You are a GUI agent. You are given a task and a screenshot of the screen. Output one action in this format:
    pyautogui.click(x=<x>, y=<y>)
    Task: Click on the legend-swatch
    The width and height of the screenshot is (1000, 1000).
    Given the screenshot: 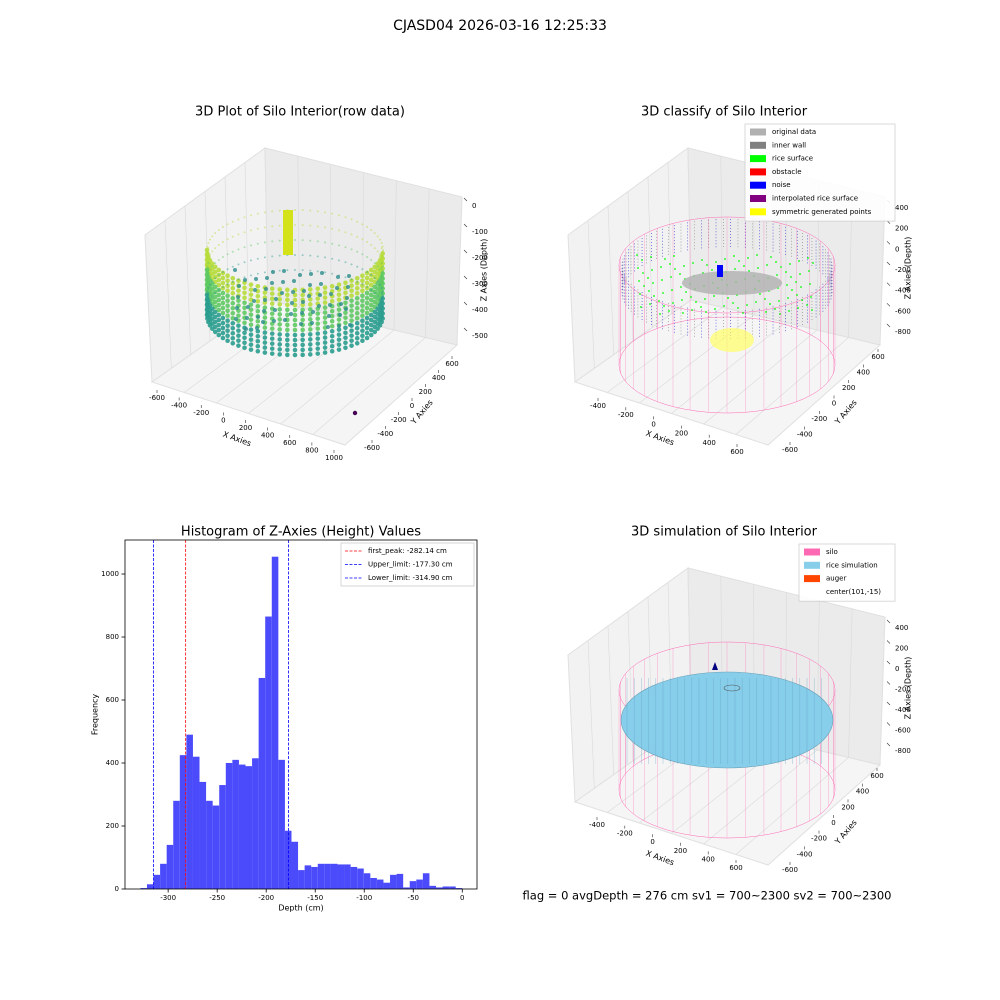 What is the action you would take?
    pyautogui.click(x=758, y=172)
    